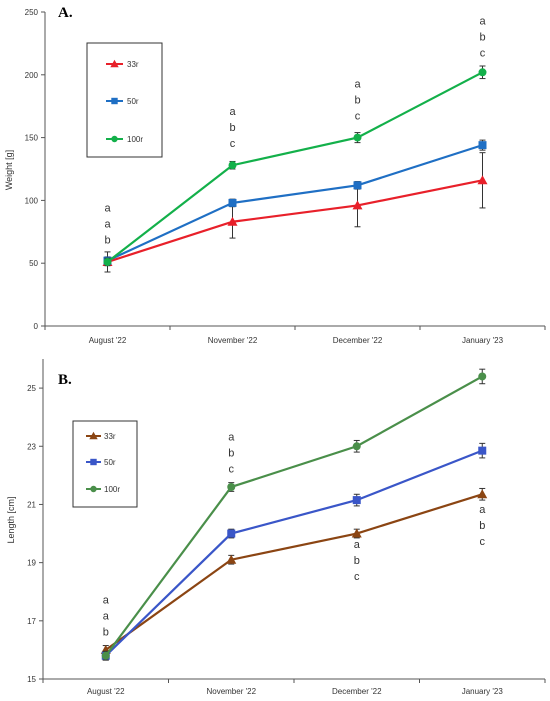 This screenshot has height=701, width=550. What do you see at coordinates (9, 170) in the screenshot?
I see `y-axis-label: Weight [g]` at bounding box center [9, 170].